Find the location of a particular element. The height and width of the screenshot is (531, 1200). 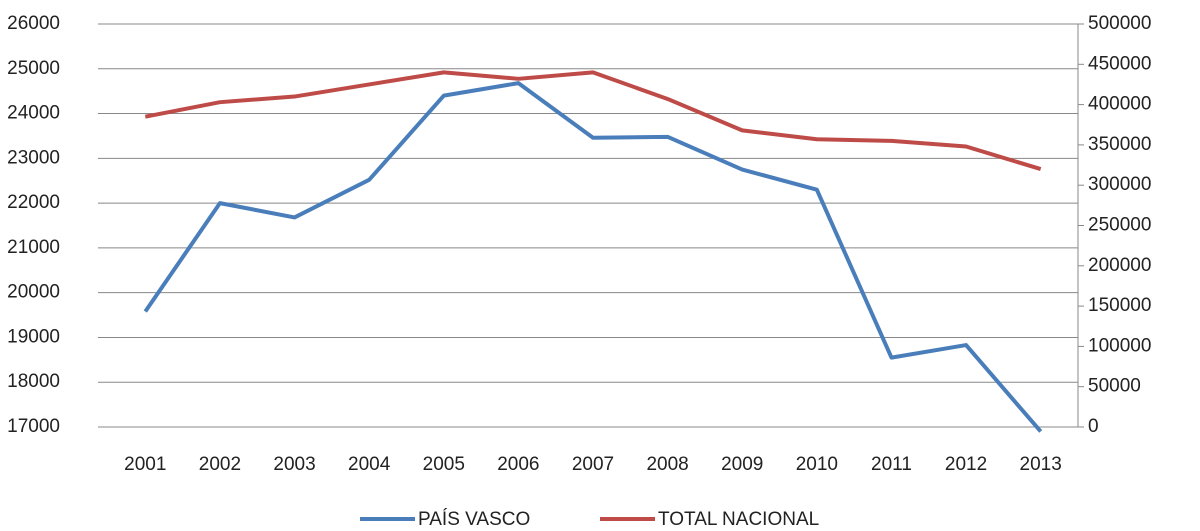

x-tick-label: 2009 is located at coordinates (742, 464).